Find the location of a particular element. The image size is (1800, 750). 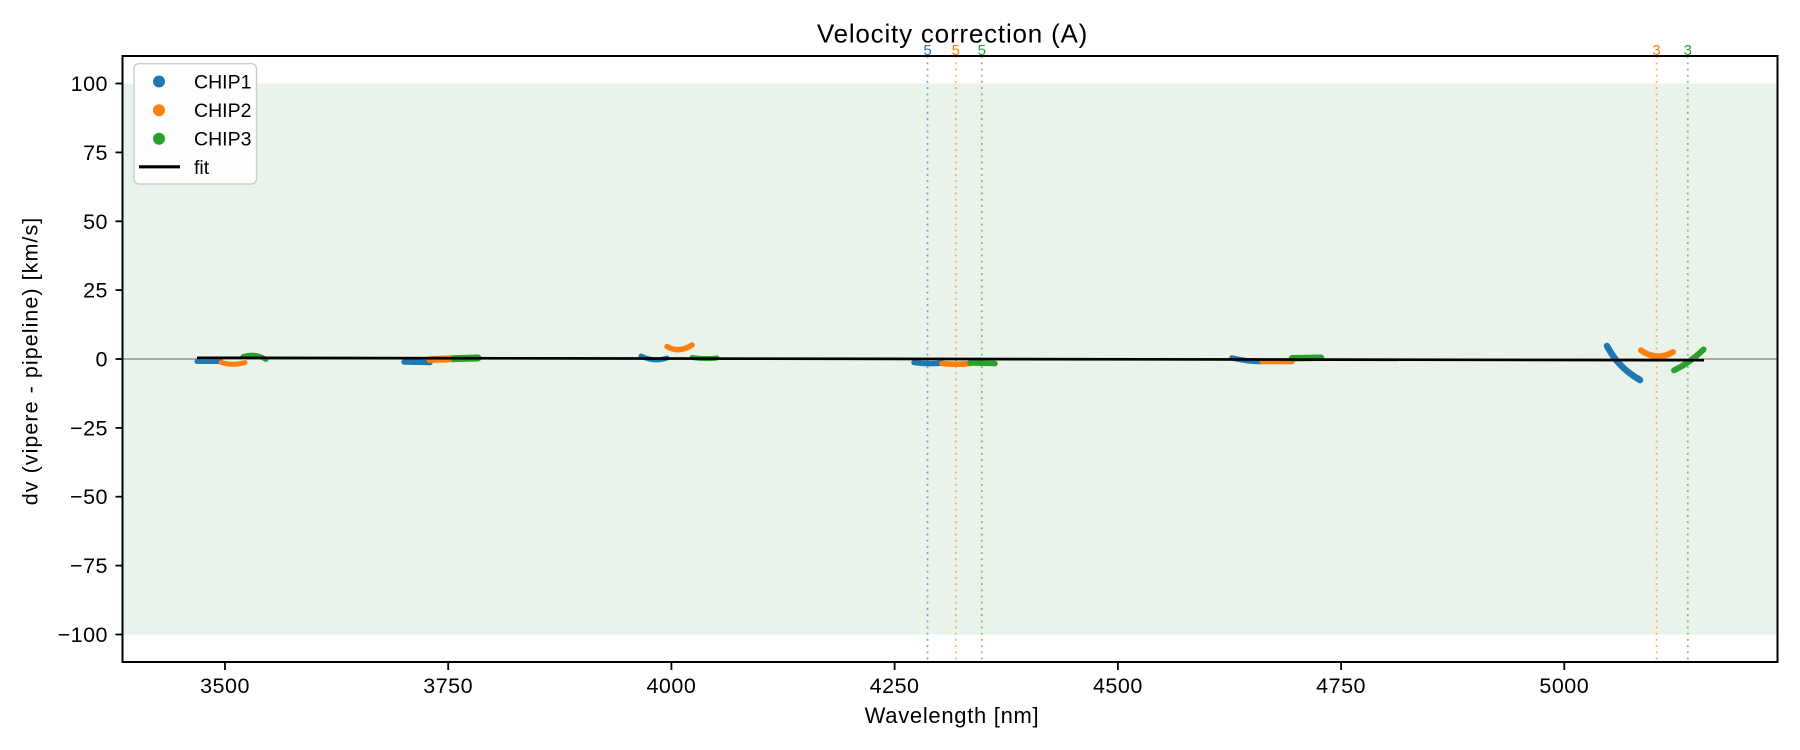

svg-text: CHIP3 is located at coordinates (222, 140).